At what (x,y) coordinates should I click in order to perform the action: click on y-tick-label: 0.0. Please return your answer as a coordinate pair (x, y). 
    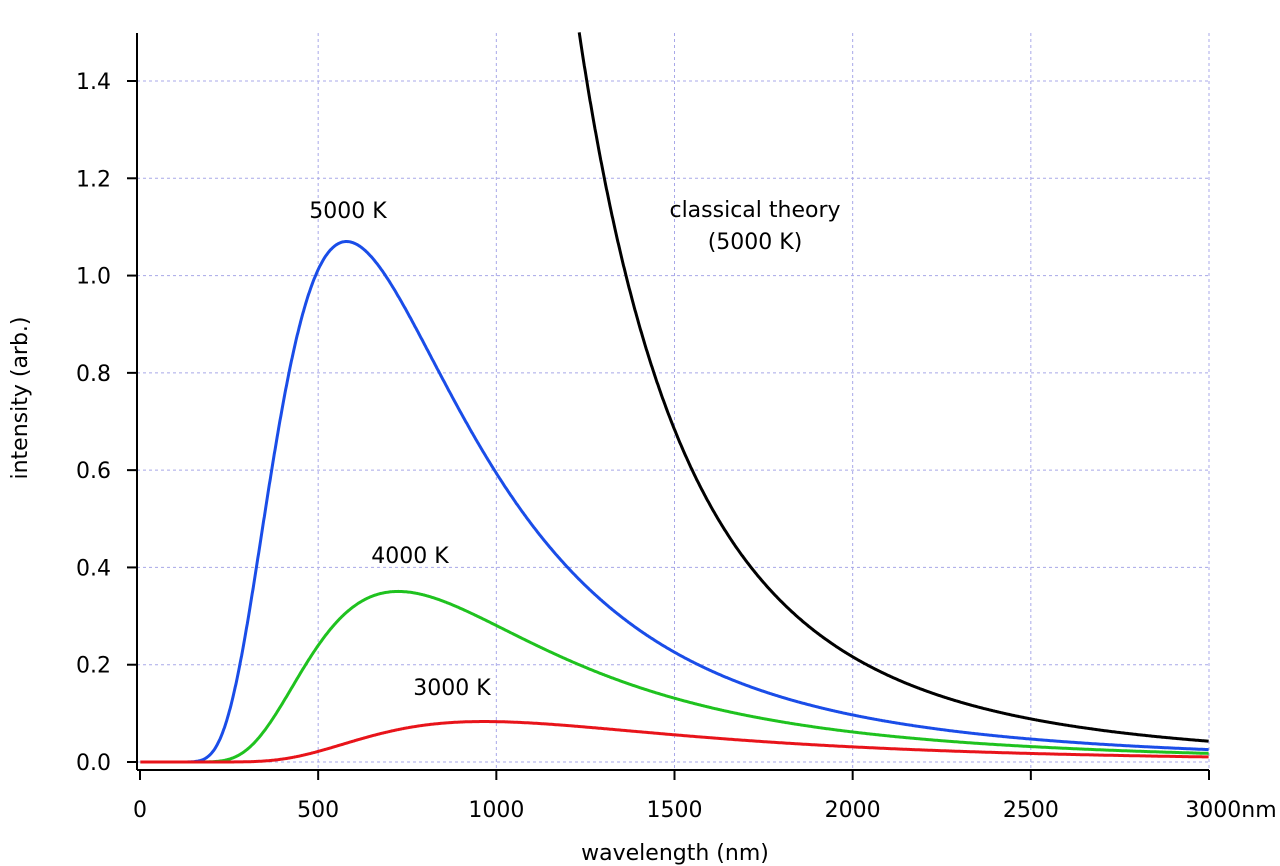
    Looking at the image, I should click on (93, 763).